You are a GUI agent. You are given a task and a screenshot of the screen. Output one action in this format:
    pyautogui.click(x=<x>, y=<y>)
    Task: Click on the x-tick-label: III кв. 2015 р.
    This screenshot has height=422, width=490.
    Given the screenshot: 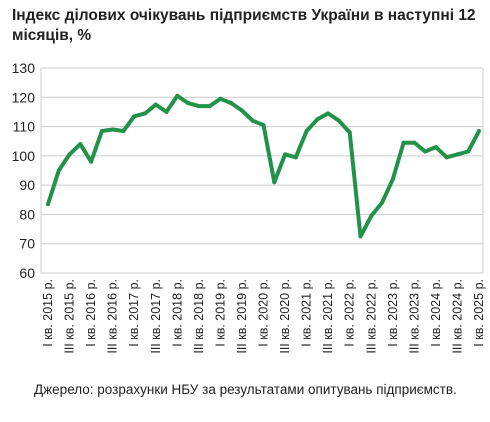 What is the action you would take?
    pyautogui.click(x=70, y=316)
    